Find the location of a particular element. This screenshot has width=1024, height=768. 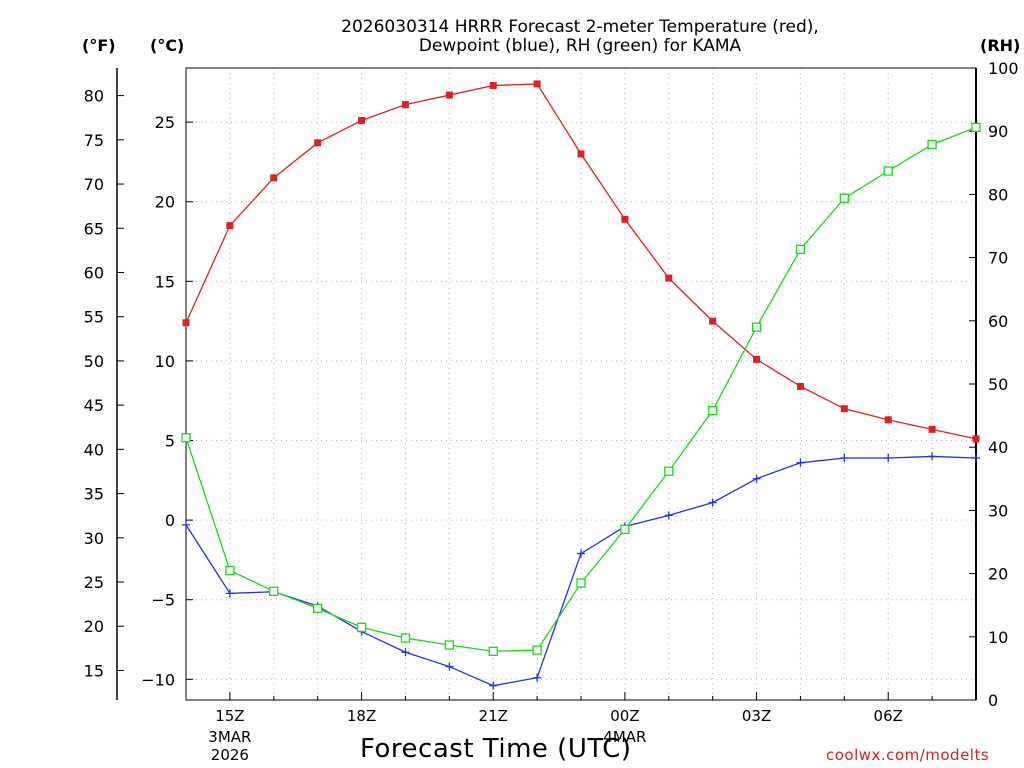

celsius-tick-label: 0 is located at coordinates (170, 520).